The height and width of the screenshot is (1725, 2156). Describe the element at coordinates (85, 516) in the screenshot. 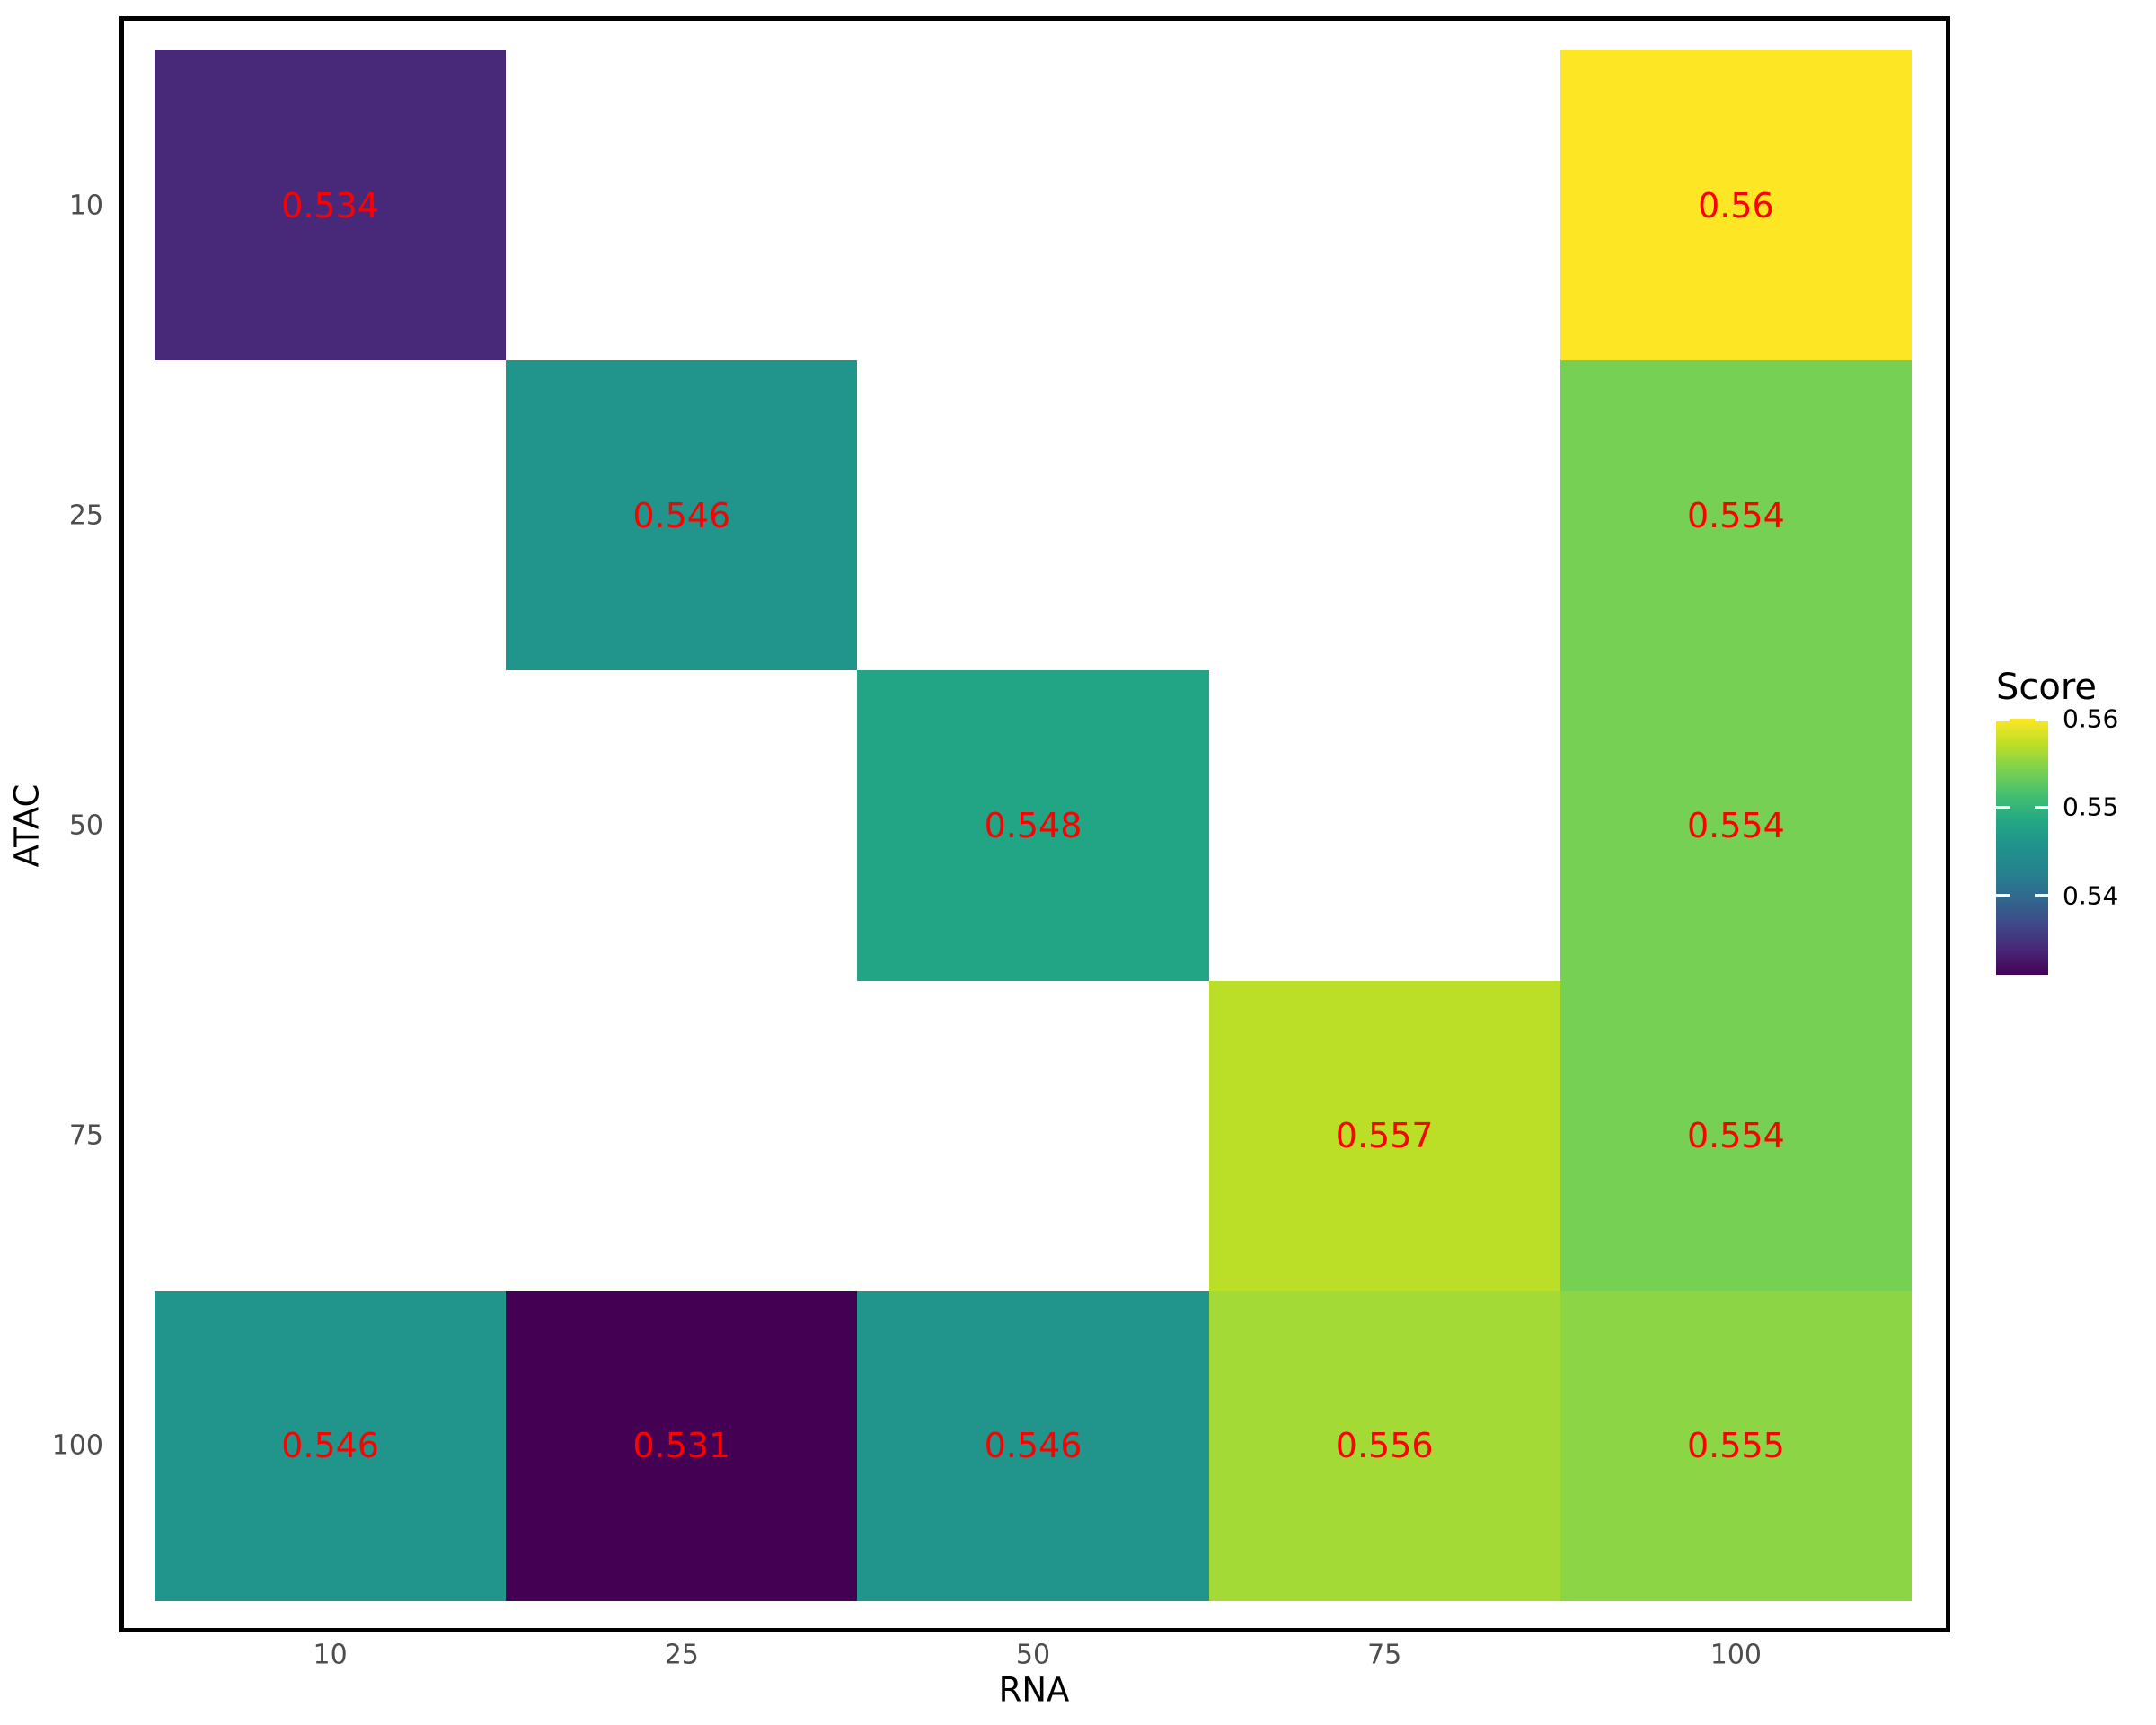

I see `y-tick-label: 25` at that location.